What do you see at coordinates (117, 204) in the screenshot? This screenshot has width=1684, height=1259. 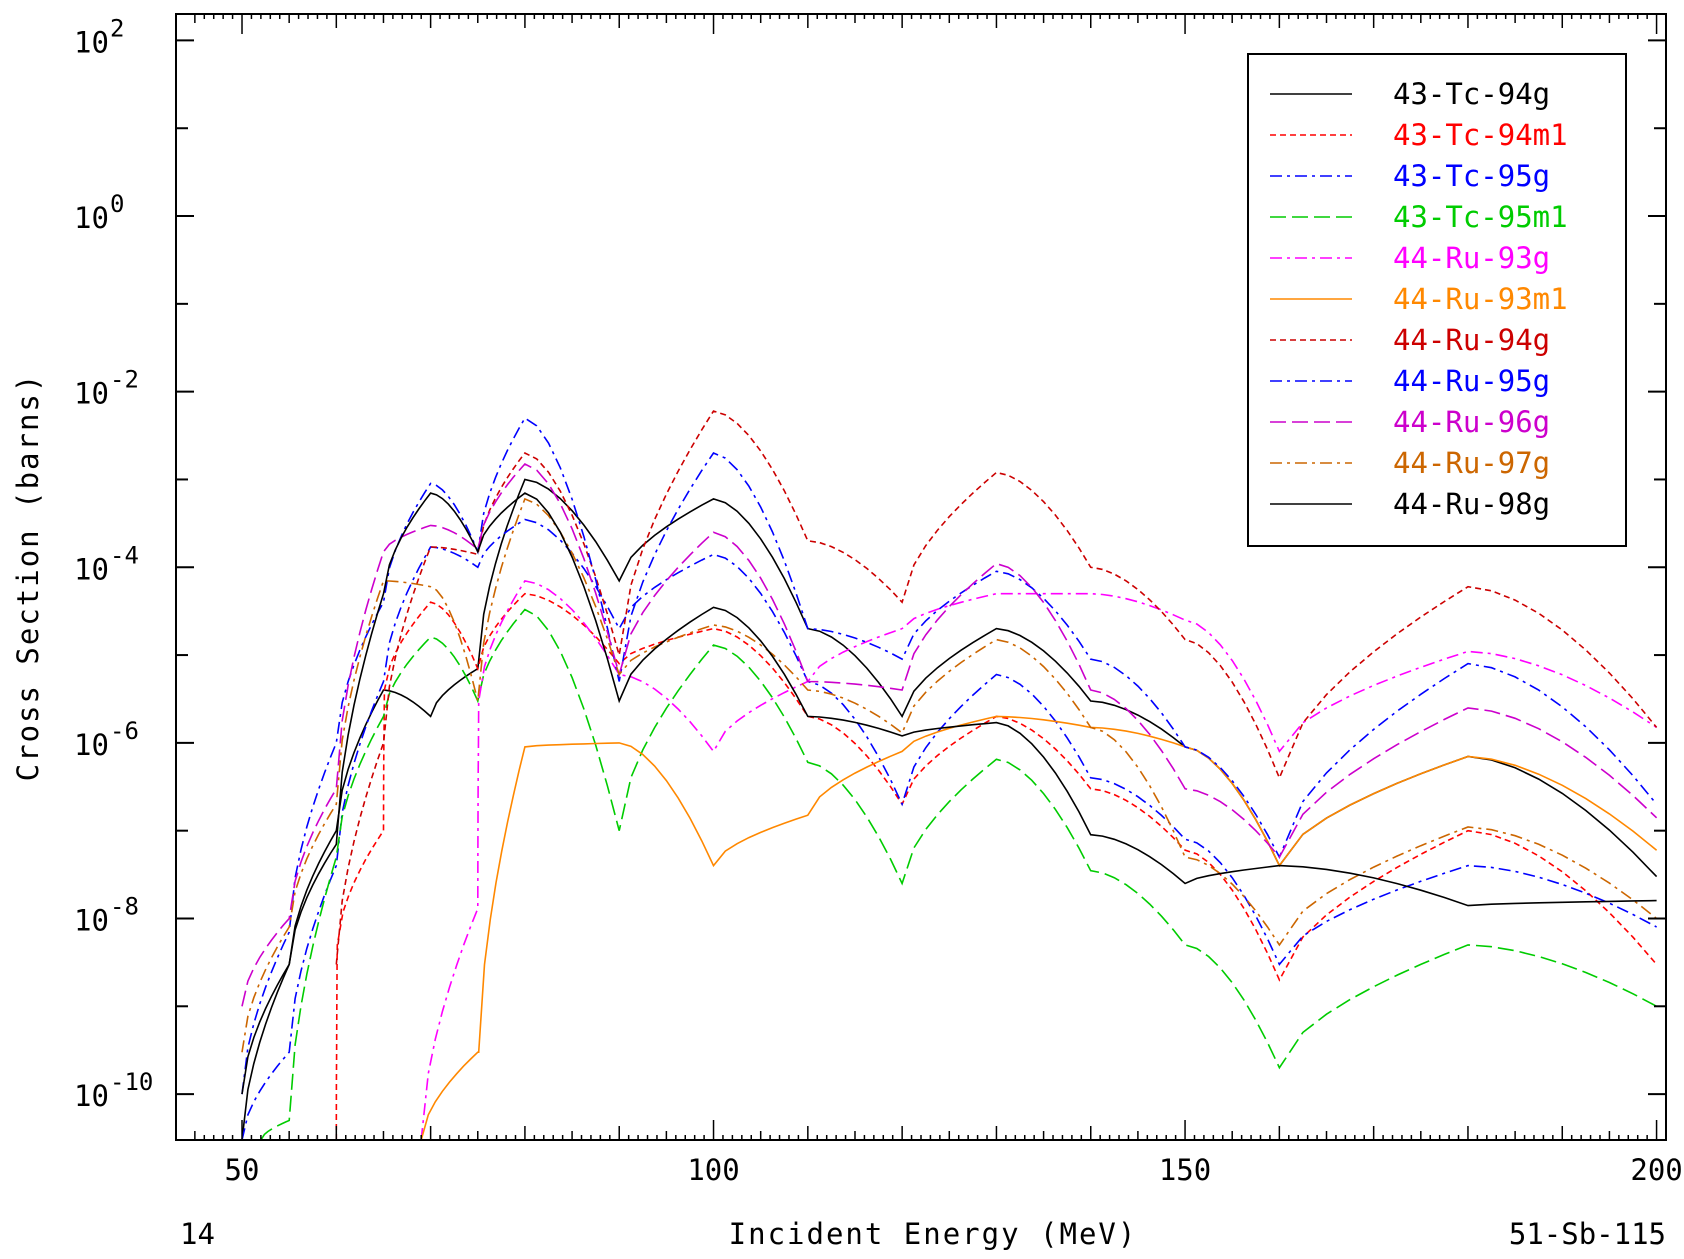 I see `y-tick-label-exponent: 0` at bounding box center [117, 204].